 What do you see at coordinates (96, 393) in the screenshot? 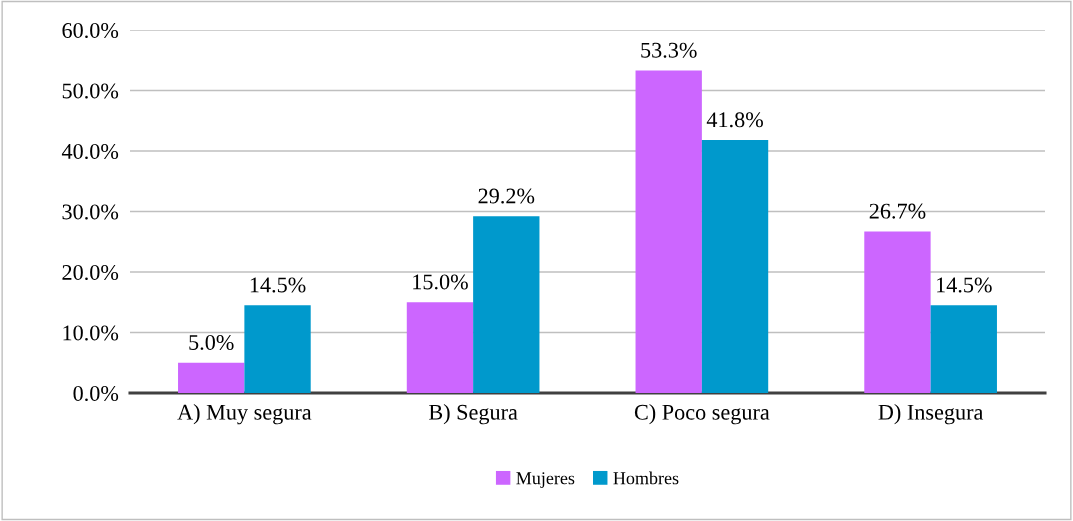
I see `y-tick-label: 0.0%` at bounding box center [96, 393].